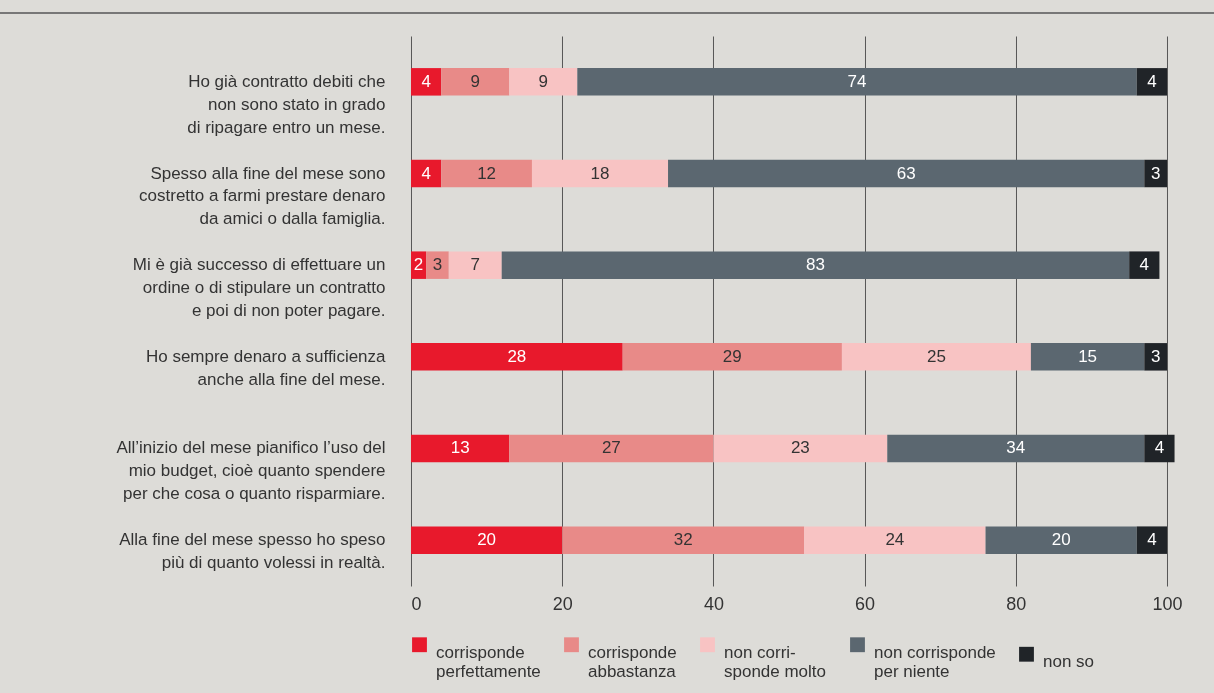 This screenshot has width=1214, height=693. Describe the element at coordinates (1167, 604) in the screenshot. I see `x-tick-label: 100` at that location.